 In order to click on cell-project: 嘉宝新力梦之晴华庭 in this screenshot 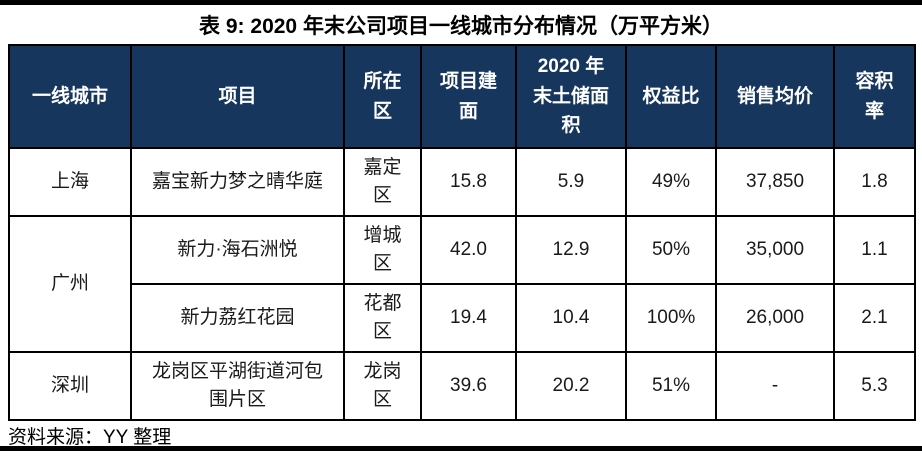, I will do `click(237, 182)`.